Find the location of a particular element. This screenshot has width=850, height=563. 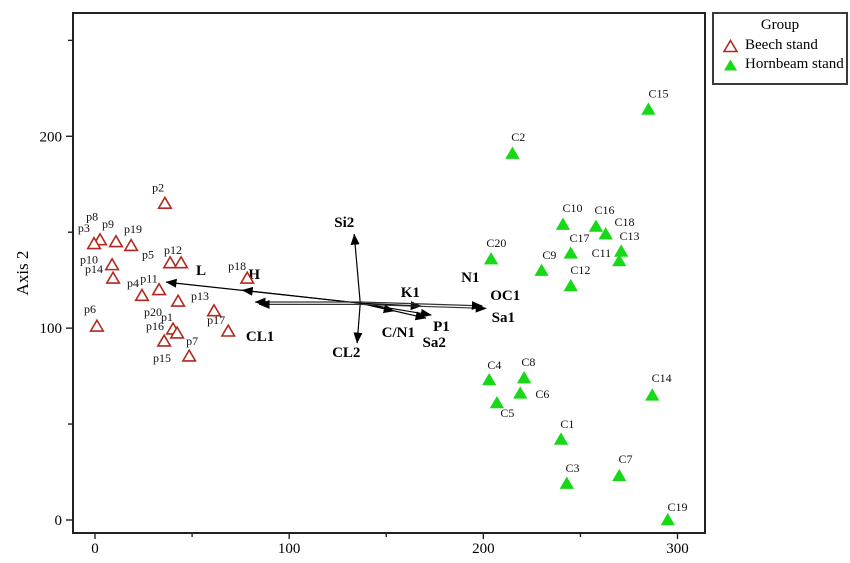

point-label-c11: C11 is located at coordinates (602, 253).